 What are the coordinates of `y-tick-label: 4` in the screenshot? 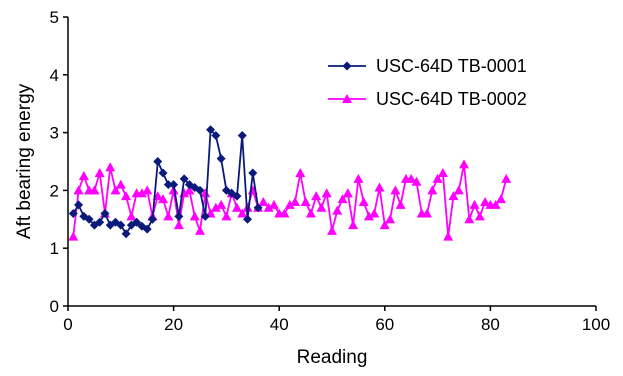 It's located at (54, 75).